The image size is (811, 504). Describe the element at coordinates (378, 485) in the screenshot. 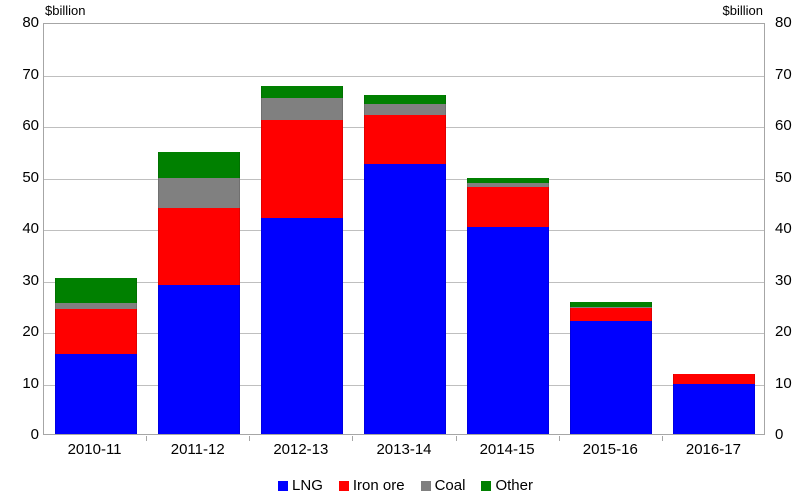

I see `legend-label: Iron ore` at that location.